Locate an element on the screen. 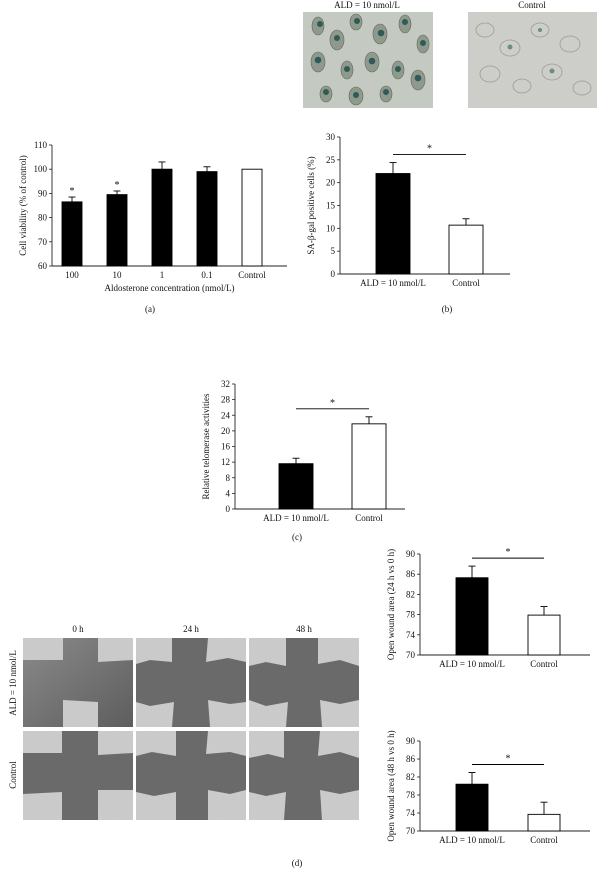  micrograph-ald-title: ALD = 10 nmol/L is located at coordinates (367, 5).